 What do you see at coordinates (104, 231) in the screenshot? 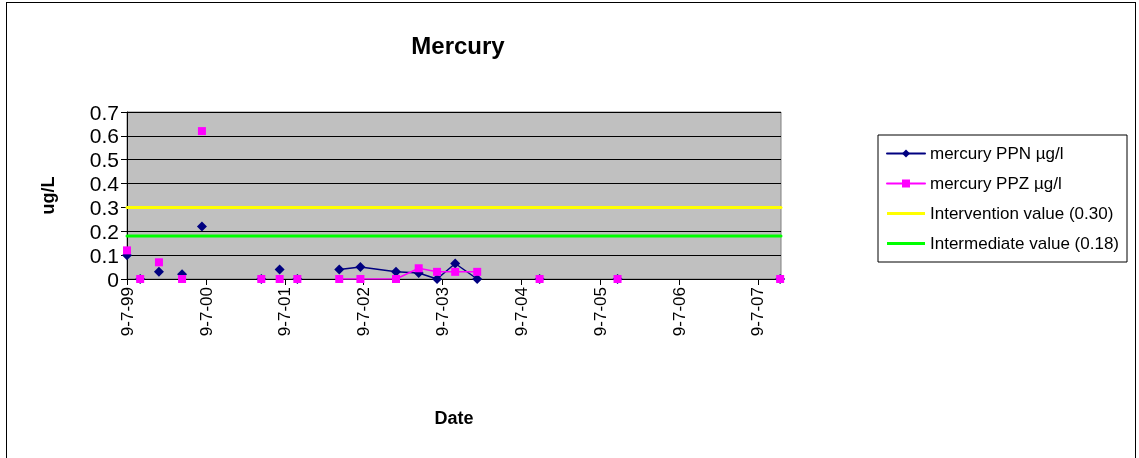
I see `y-tick-label: 0.2` at bounding box center [104, 231].